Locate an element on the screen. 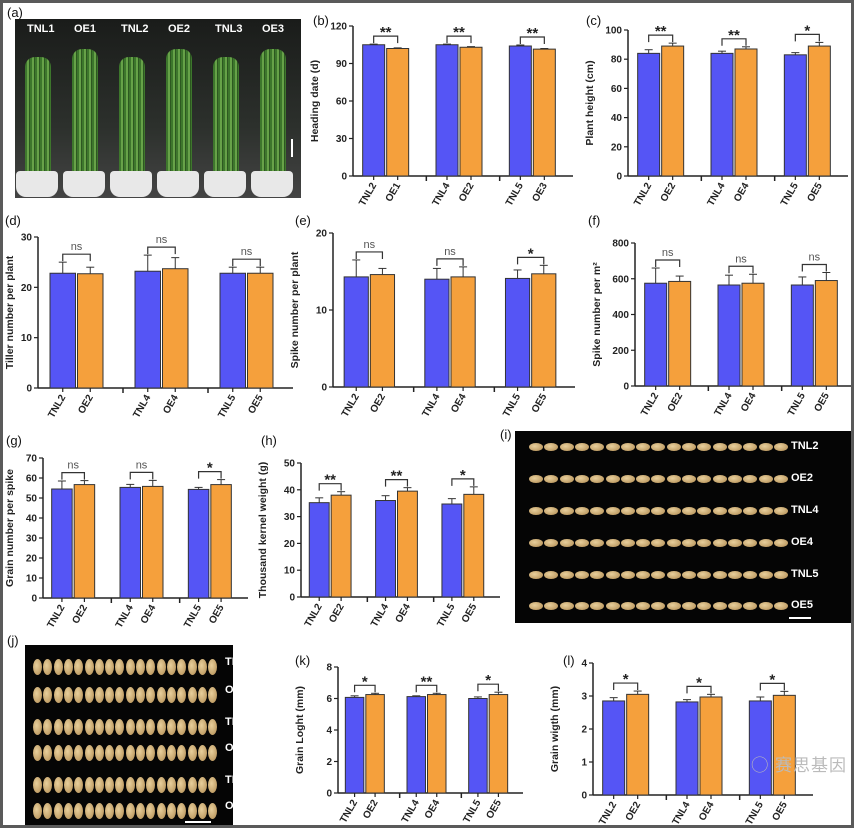  x-tick-label: TNL5 is located at coordinates (515, 195).